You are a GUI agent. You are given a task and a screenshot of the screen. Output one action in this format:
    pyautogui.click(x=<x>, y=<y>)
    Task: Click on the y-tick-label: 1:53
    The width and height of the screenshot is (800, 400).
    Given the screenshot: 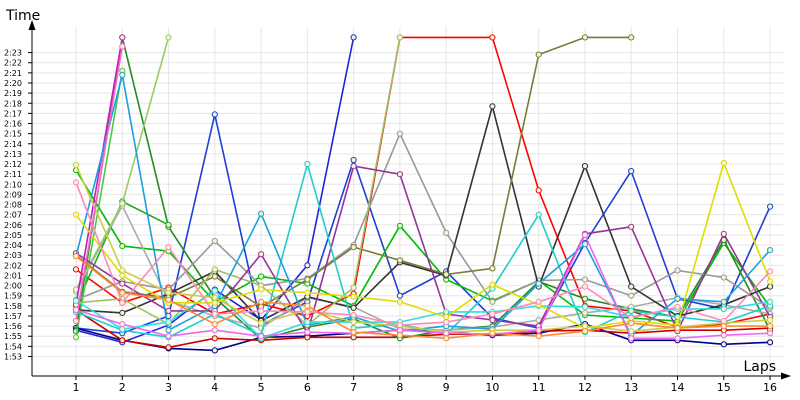 What is the action you would take?
    pyautogui.click(x=13, y=357)
    